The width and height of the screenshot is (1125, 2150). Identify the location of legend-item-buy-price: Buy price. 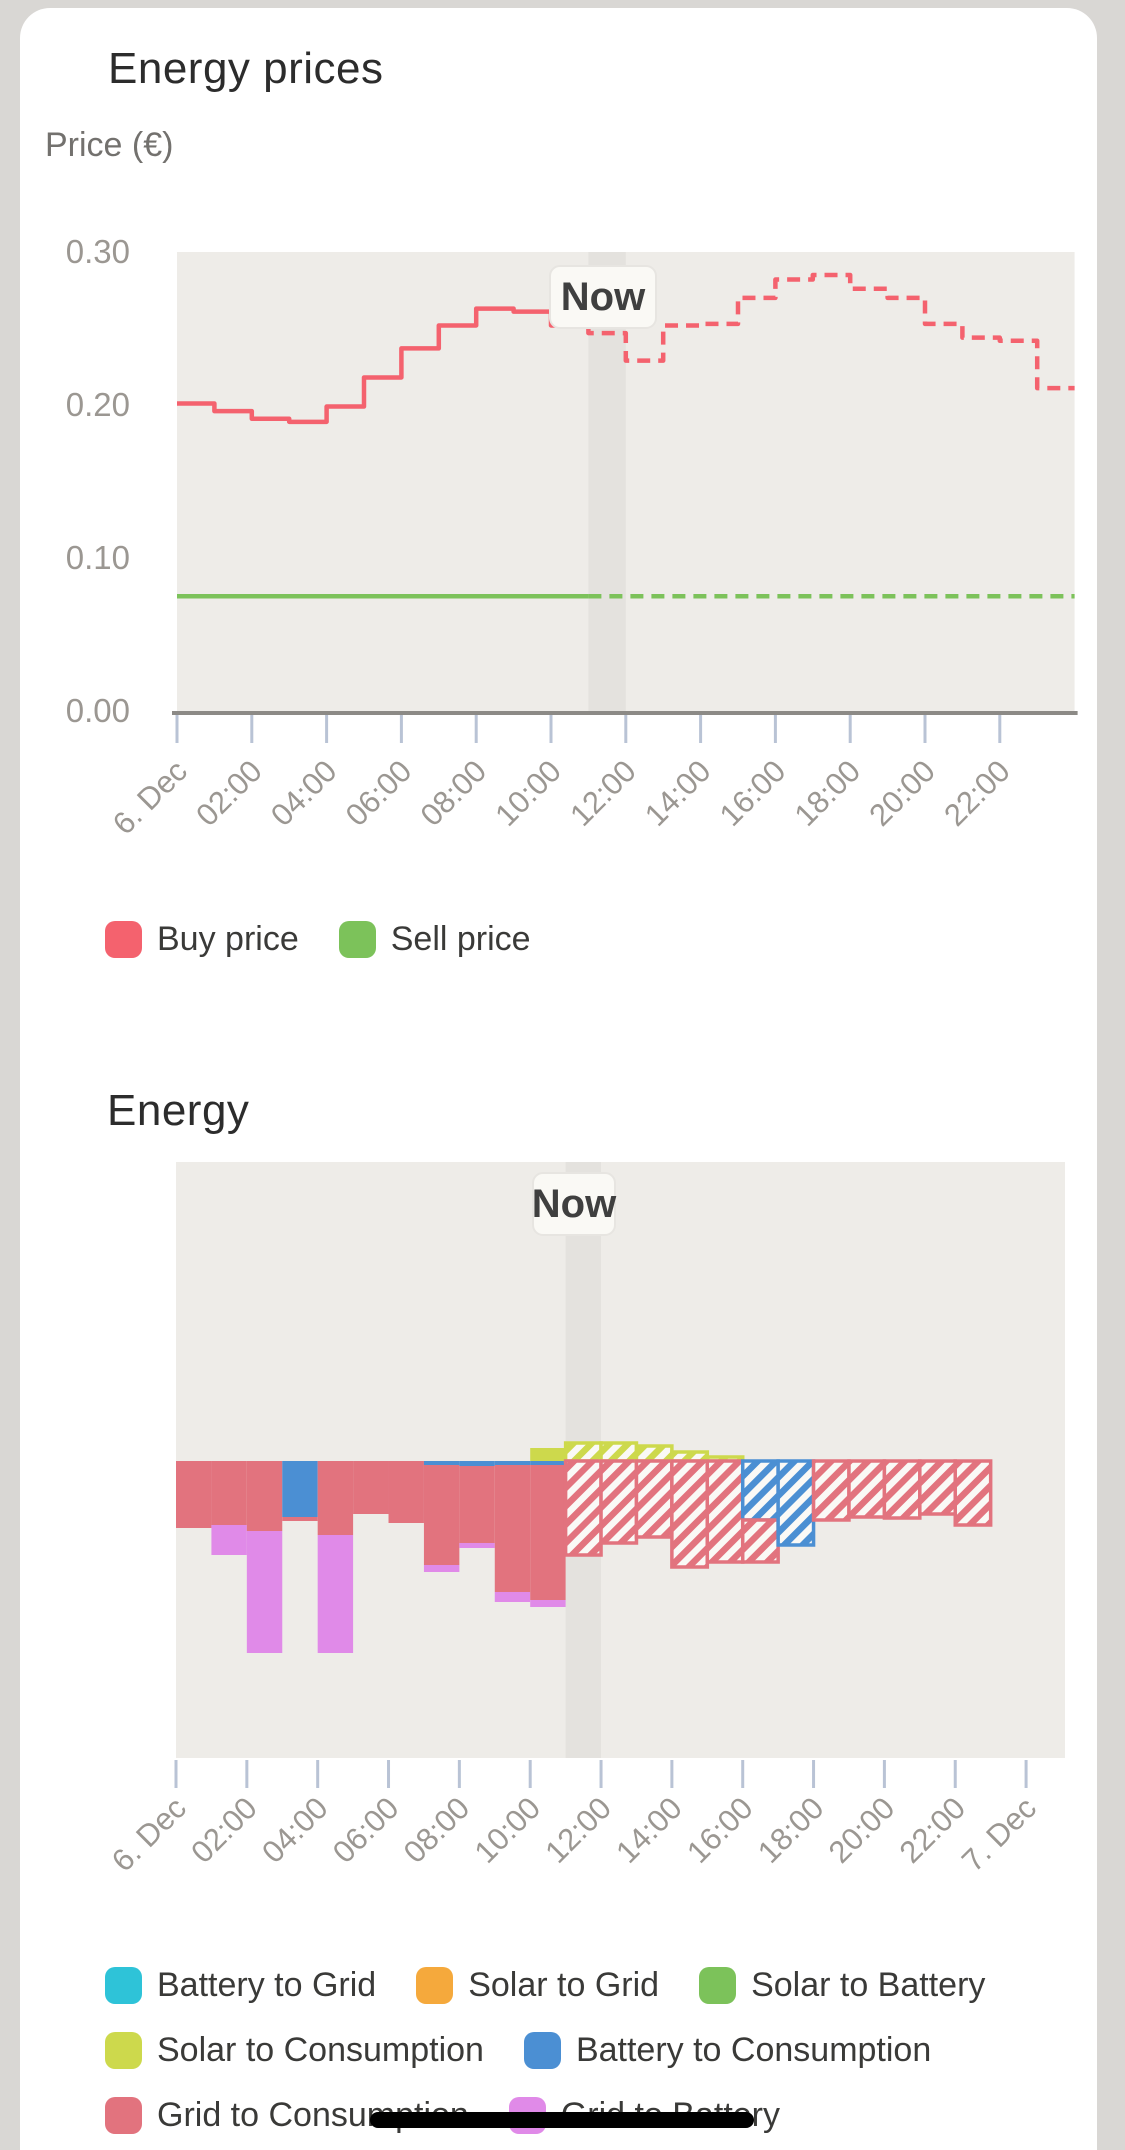
(202, 939).